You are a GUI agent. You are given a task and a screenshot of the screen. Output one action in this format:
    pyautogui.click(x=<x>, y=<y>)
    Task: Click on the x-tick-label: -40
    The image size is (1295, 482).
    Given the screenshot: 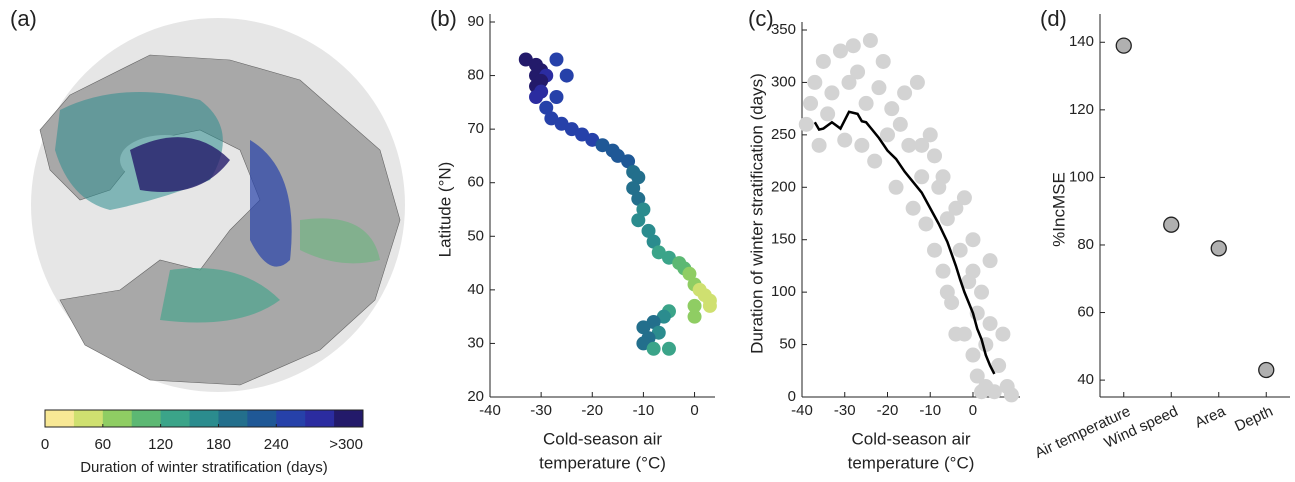 What is the action you would take?
    pyautogui.click(x=490, y=410)
    